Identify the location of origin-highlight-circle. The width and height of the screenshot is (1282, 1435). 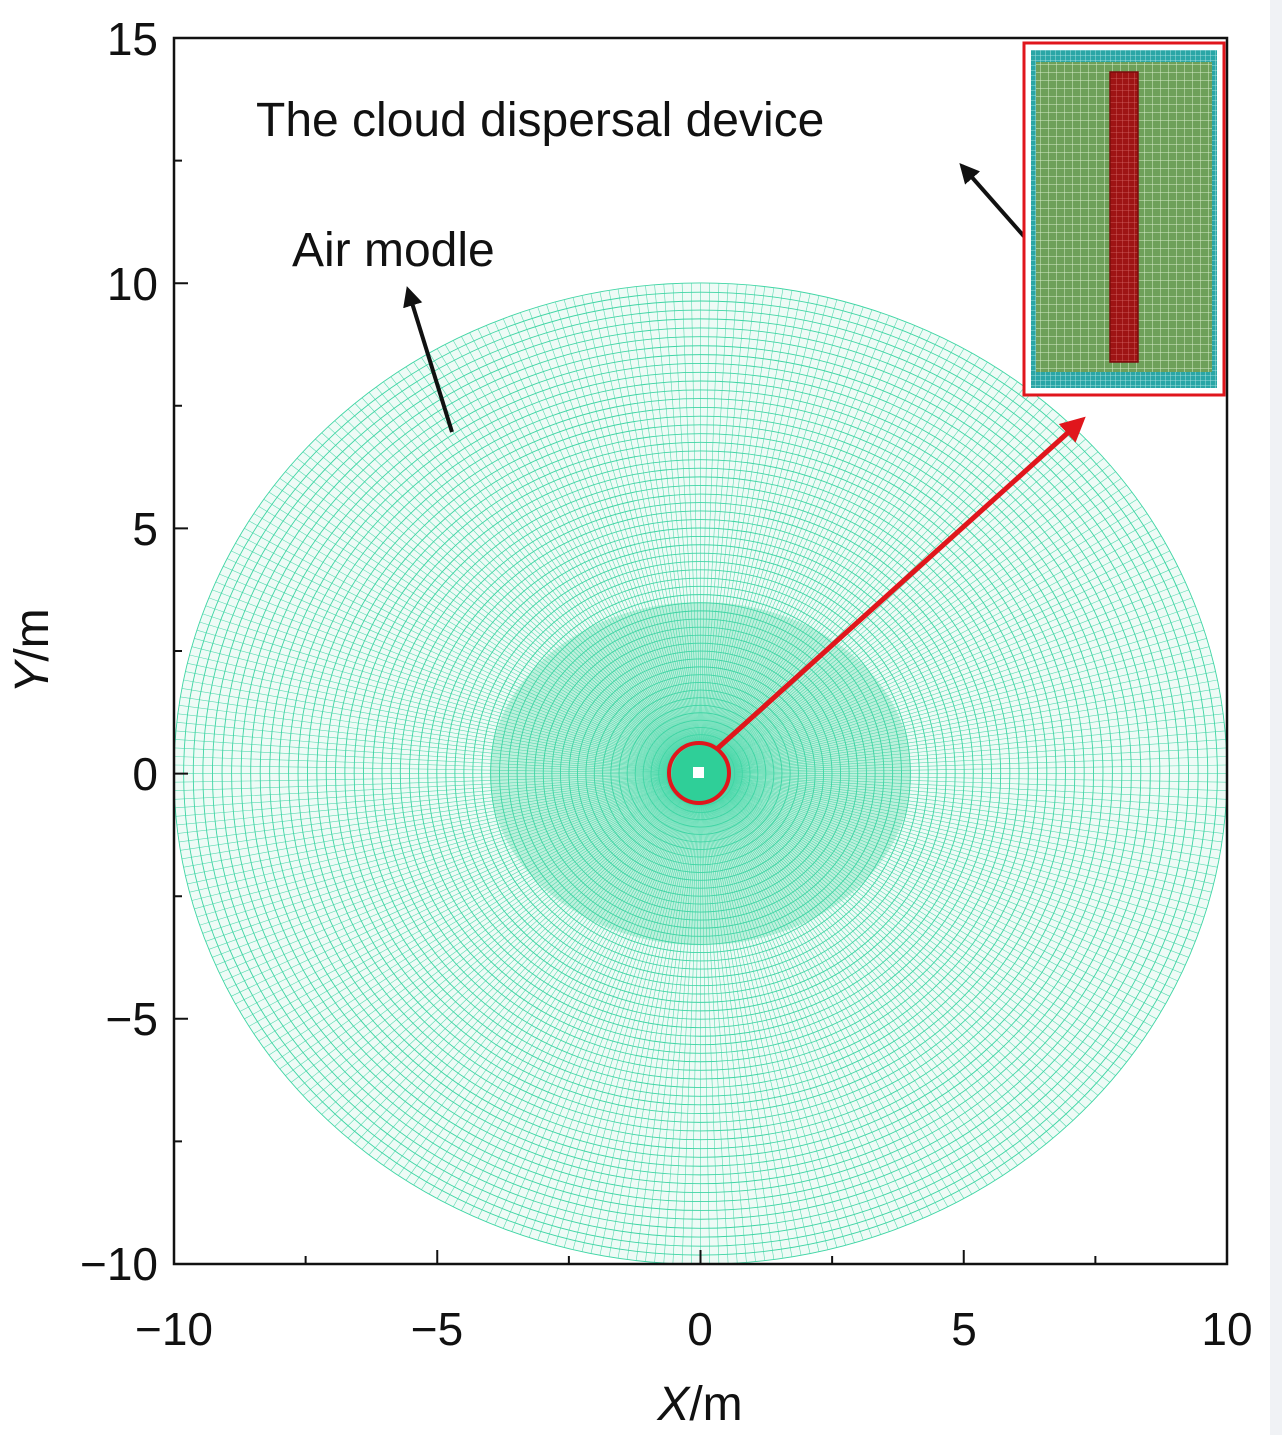
(699, 773).